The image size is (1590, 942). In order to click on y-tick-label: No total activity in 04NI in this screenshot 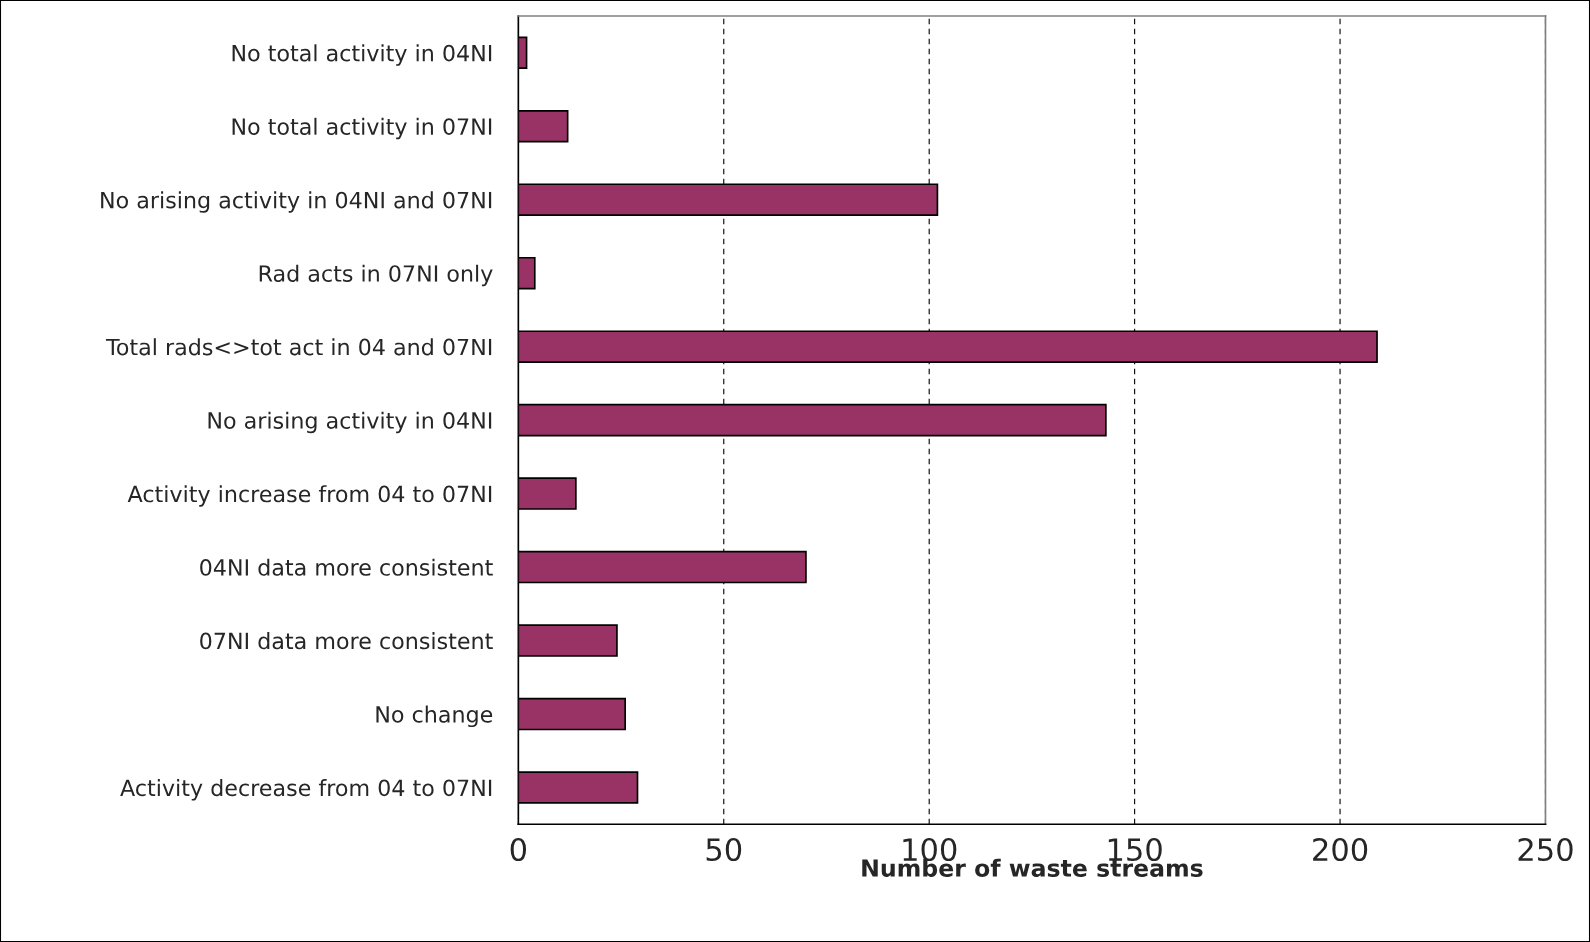, I will do `click(362, 55)`.